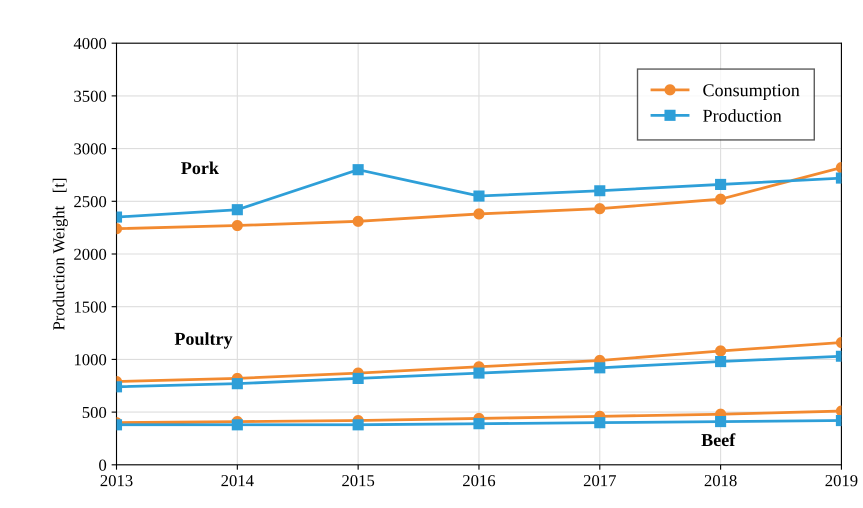 The height and width of the screenshot is (508, 863). What do you see at coordinates (90, 360) in the screenshot?
I see `y-tick-label: 1000` at bounding box center [90, 360].